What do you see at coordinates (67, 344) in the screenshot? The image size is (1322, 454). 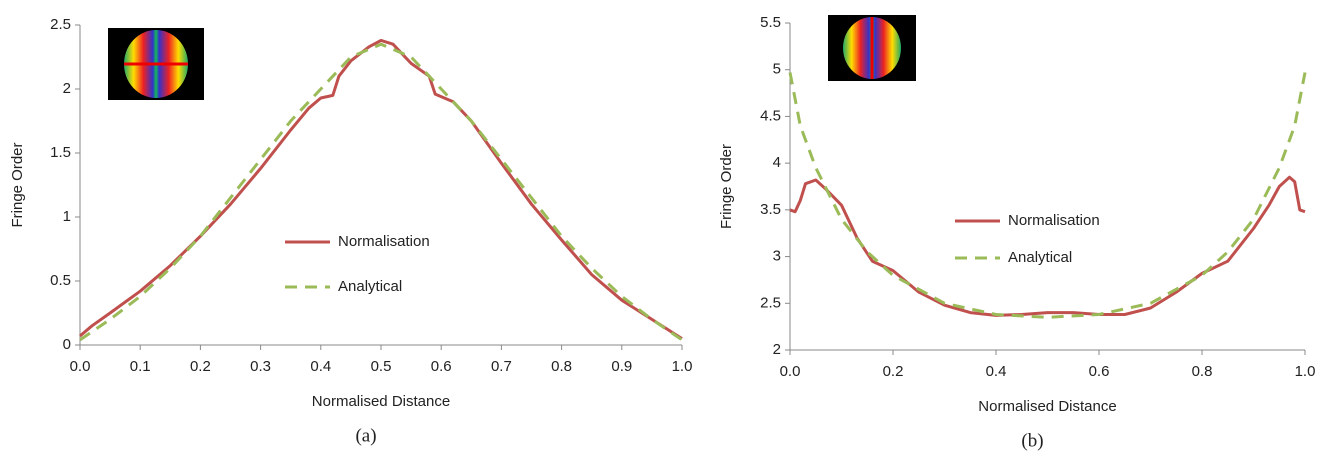 I see `y-tick-label: 0` at bounding box center [67, 344].